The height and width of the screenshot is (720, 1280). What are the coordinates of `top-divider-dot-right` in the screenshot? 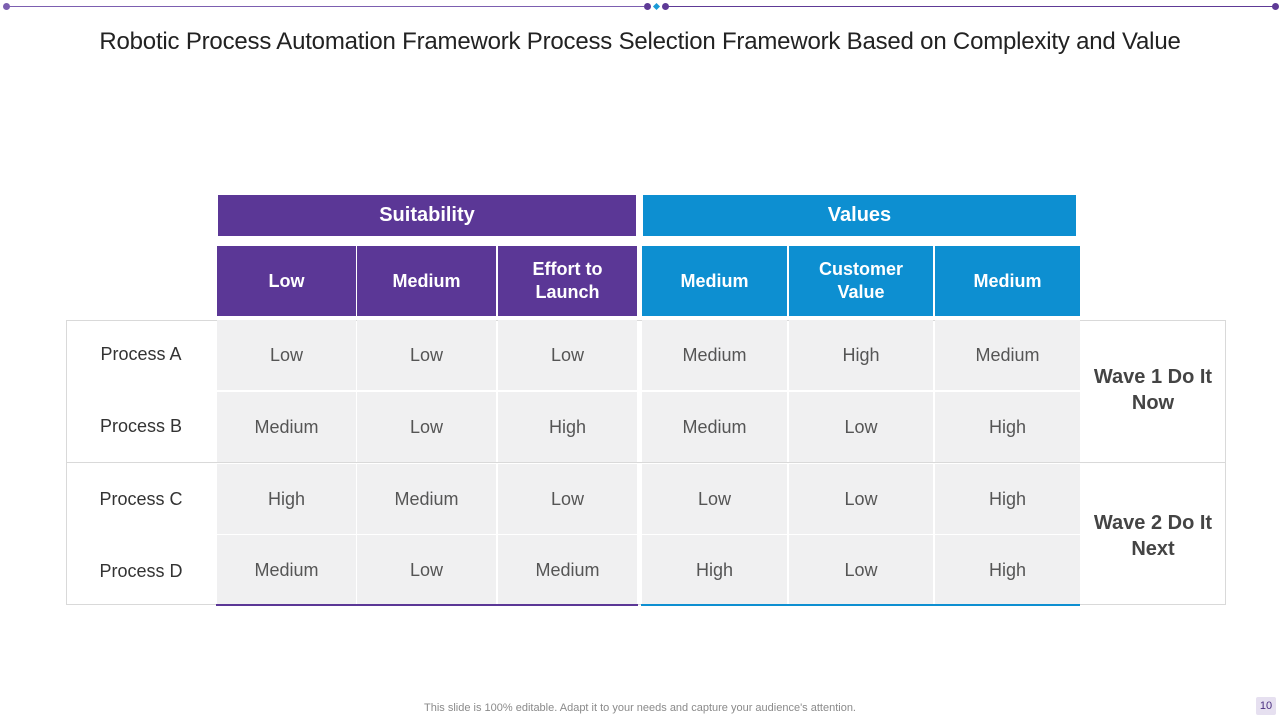 It's located at (1275, 6).